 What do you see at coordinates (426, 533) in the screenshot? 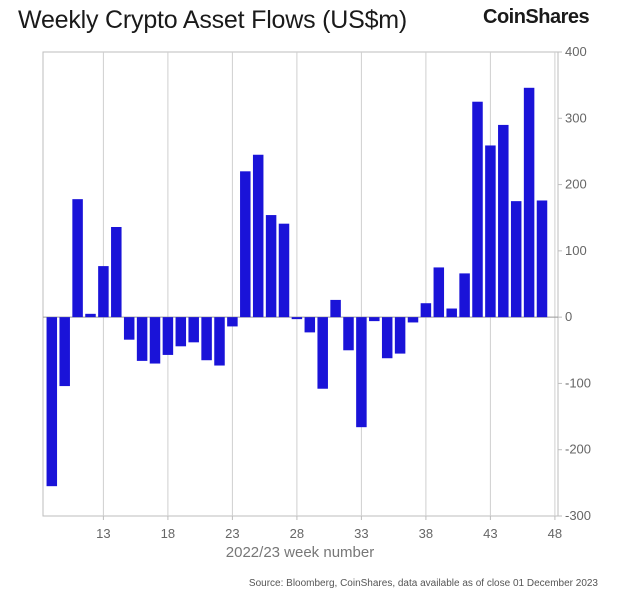
I see `x-tick-label-38: 38` at bounding box center [426, 533].